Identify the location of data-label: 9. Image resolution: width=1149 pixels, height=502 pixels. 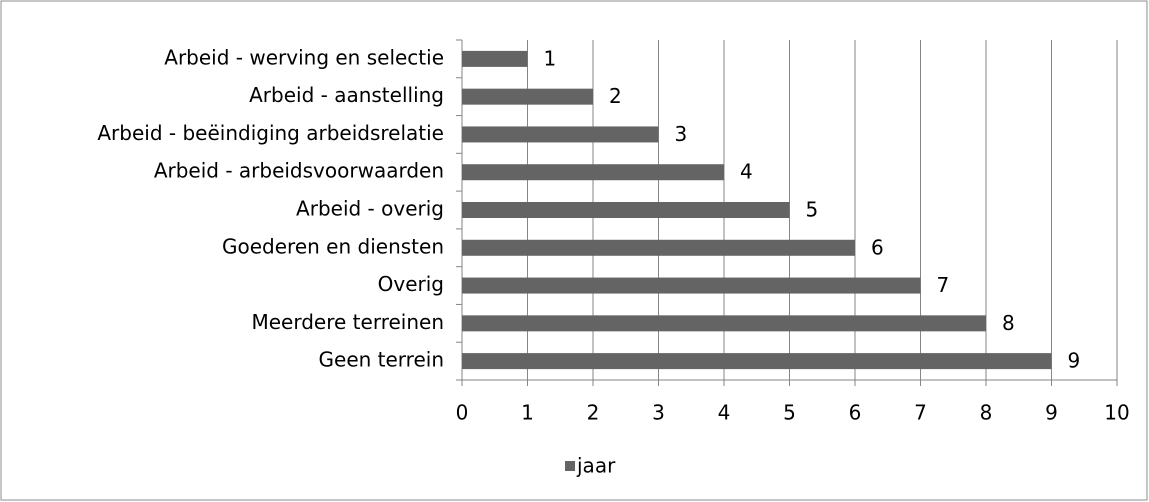
(1074, 361).